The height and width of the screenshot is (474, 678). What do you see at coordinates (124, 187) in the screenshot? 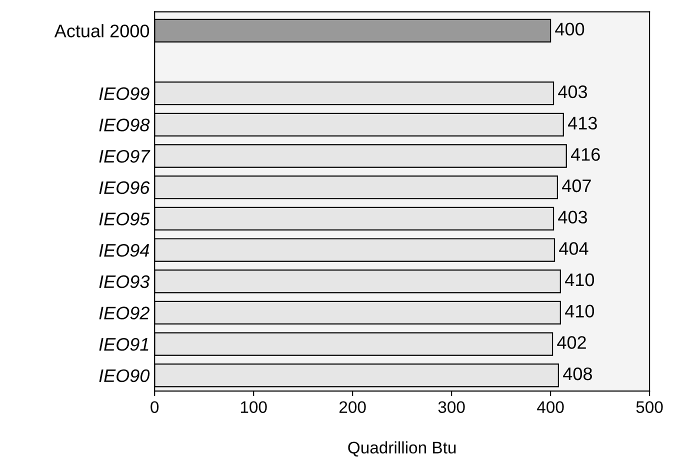
I see `y-tick-label: IEO96` at bounding box center [124, 187].